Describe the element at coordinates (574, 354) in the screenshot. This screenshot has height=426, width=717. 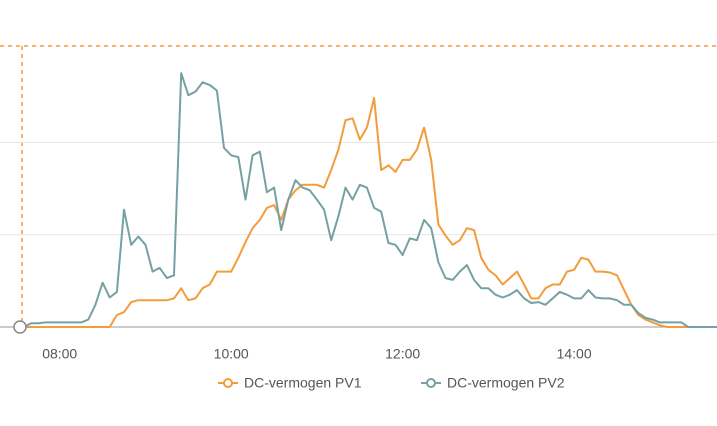
I see `x-tick-label: 14:00` at that location.